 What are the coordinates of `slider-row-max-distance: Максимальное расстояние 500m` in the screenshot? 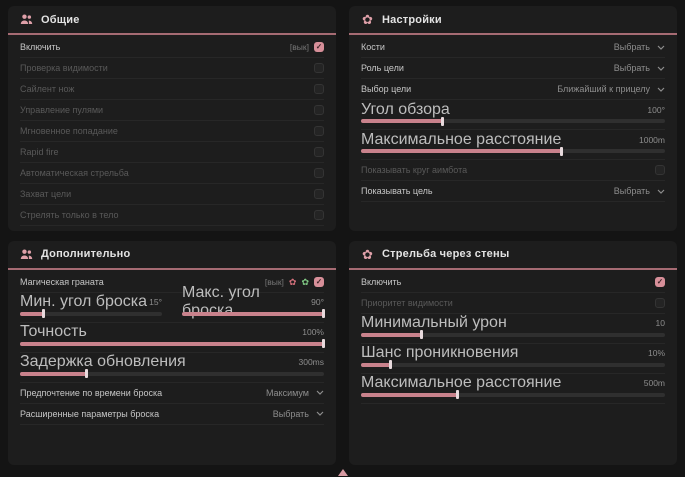 It's located at (513, 389).